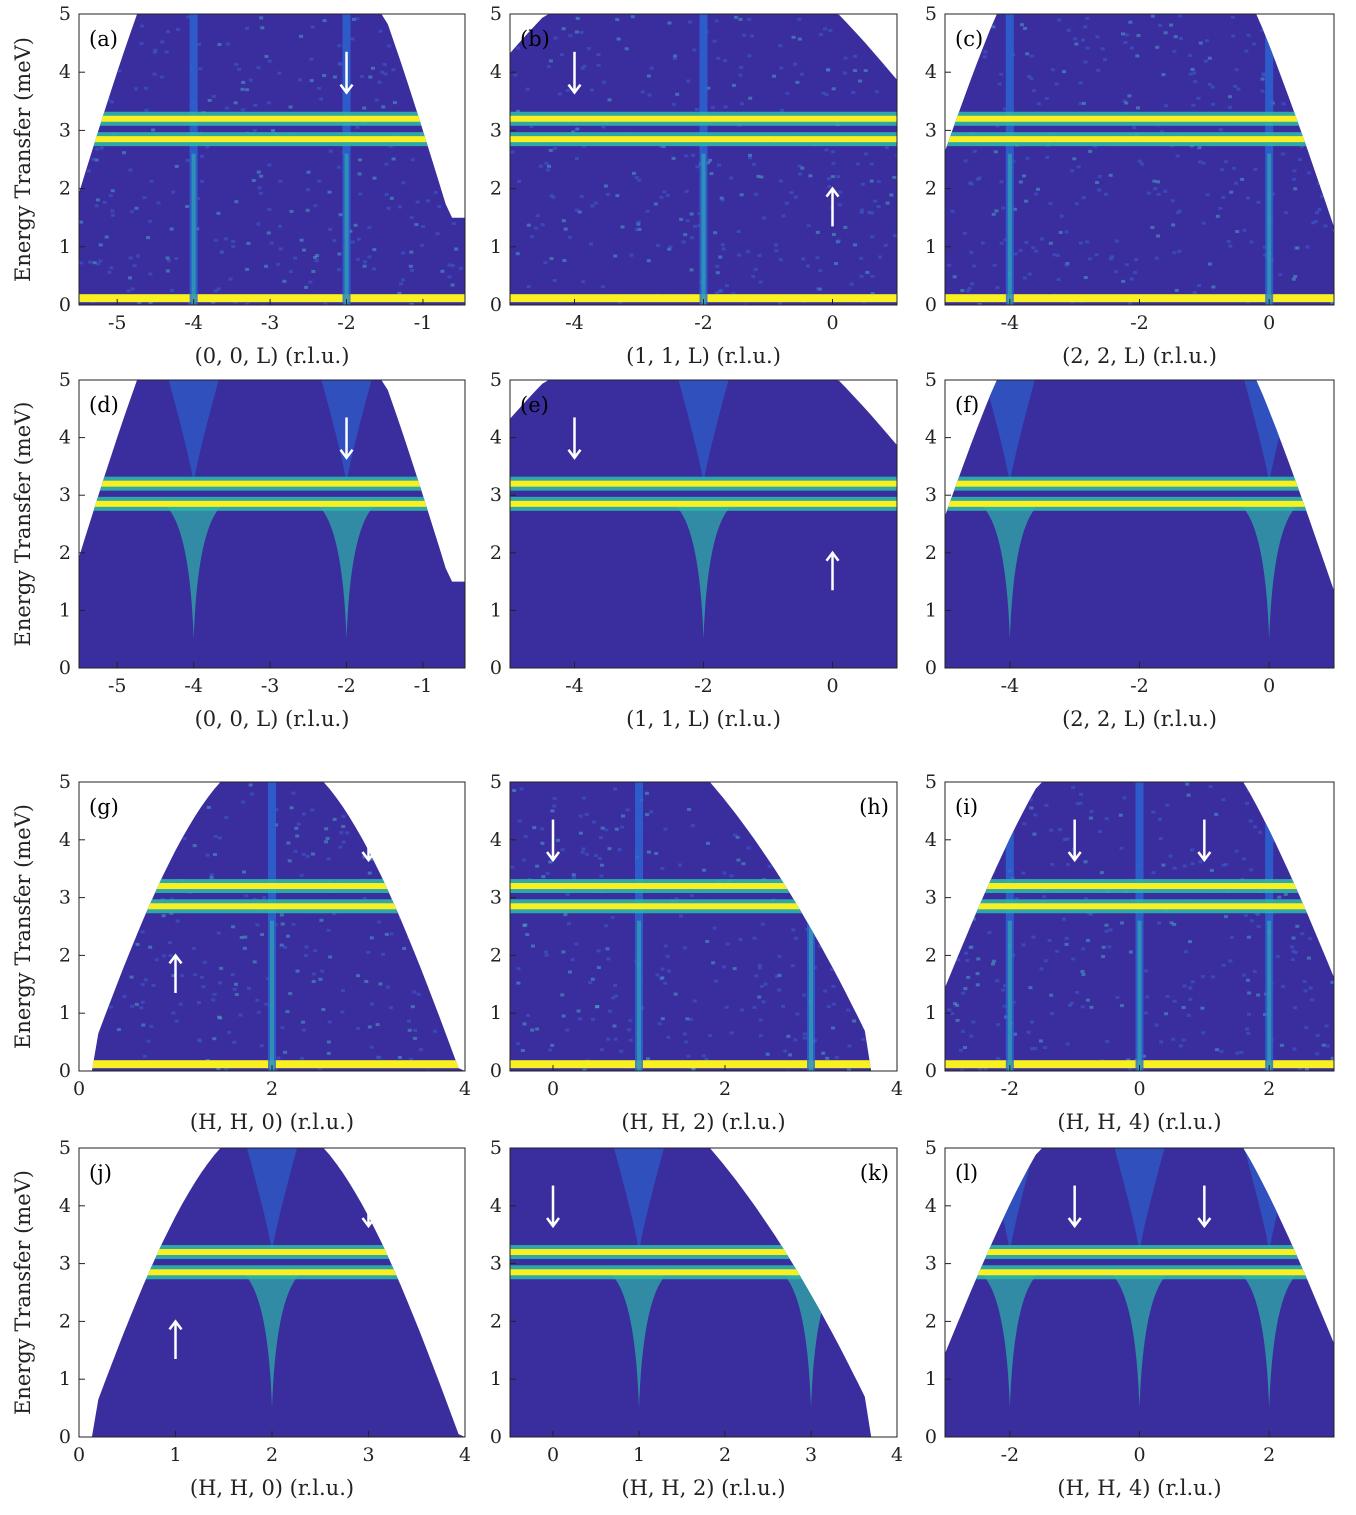 Image resolution: width=1356 pixels, height=1515 pixels. I want to click on dispersion-mode, so click(346, 571).